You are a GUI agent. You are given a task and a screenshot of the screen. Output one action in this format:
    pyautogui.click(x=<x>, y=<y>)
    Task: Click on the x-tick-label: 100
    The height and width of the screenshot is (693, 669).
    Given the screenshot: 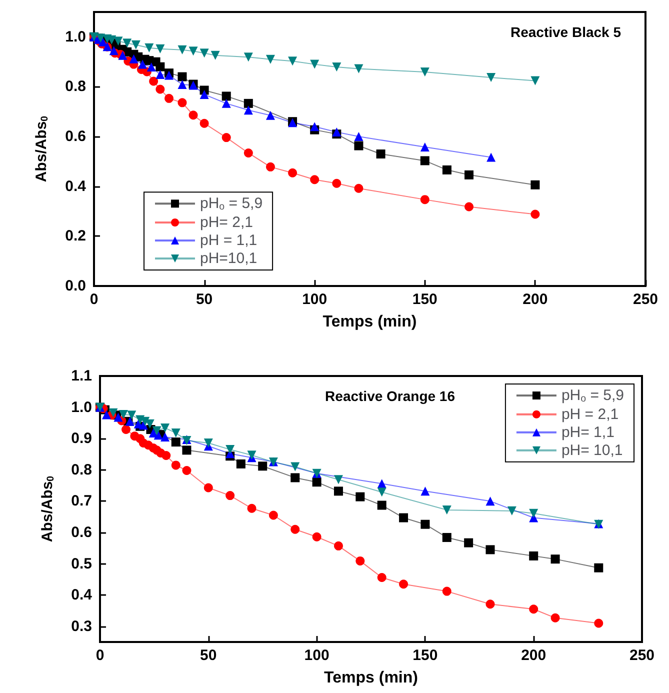 What is the action you would take?
    pyautogui.click(x=315, y=299)
    